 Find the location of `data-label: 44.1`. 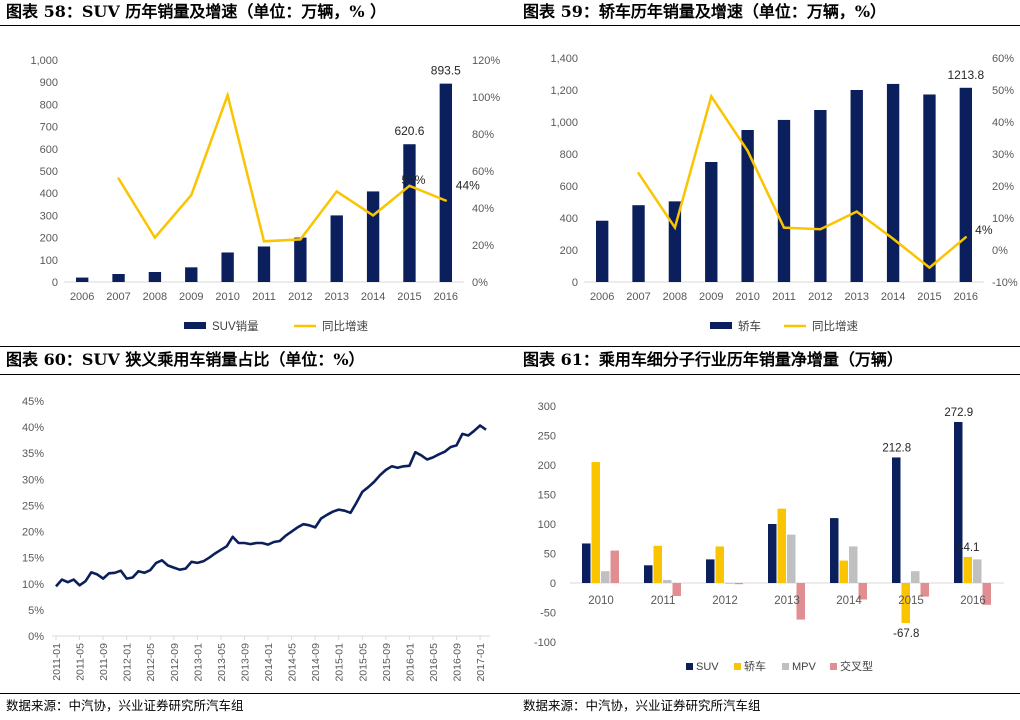

data-label: 44.1 is located at coordinates (968, 548).